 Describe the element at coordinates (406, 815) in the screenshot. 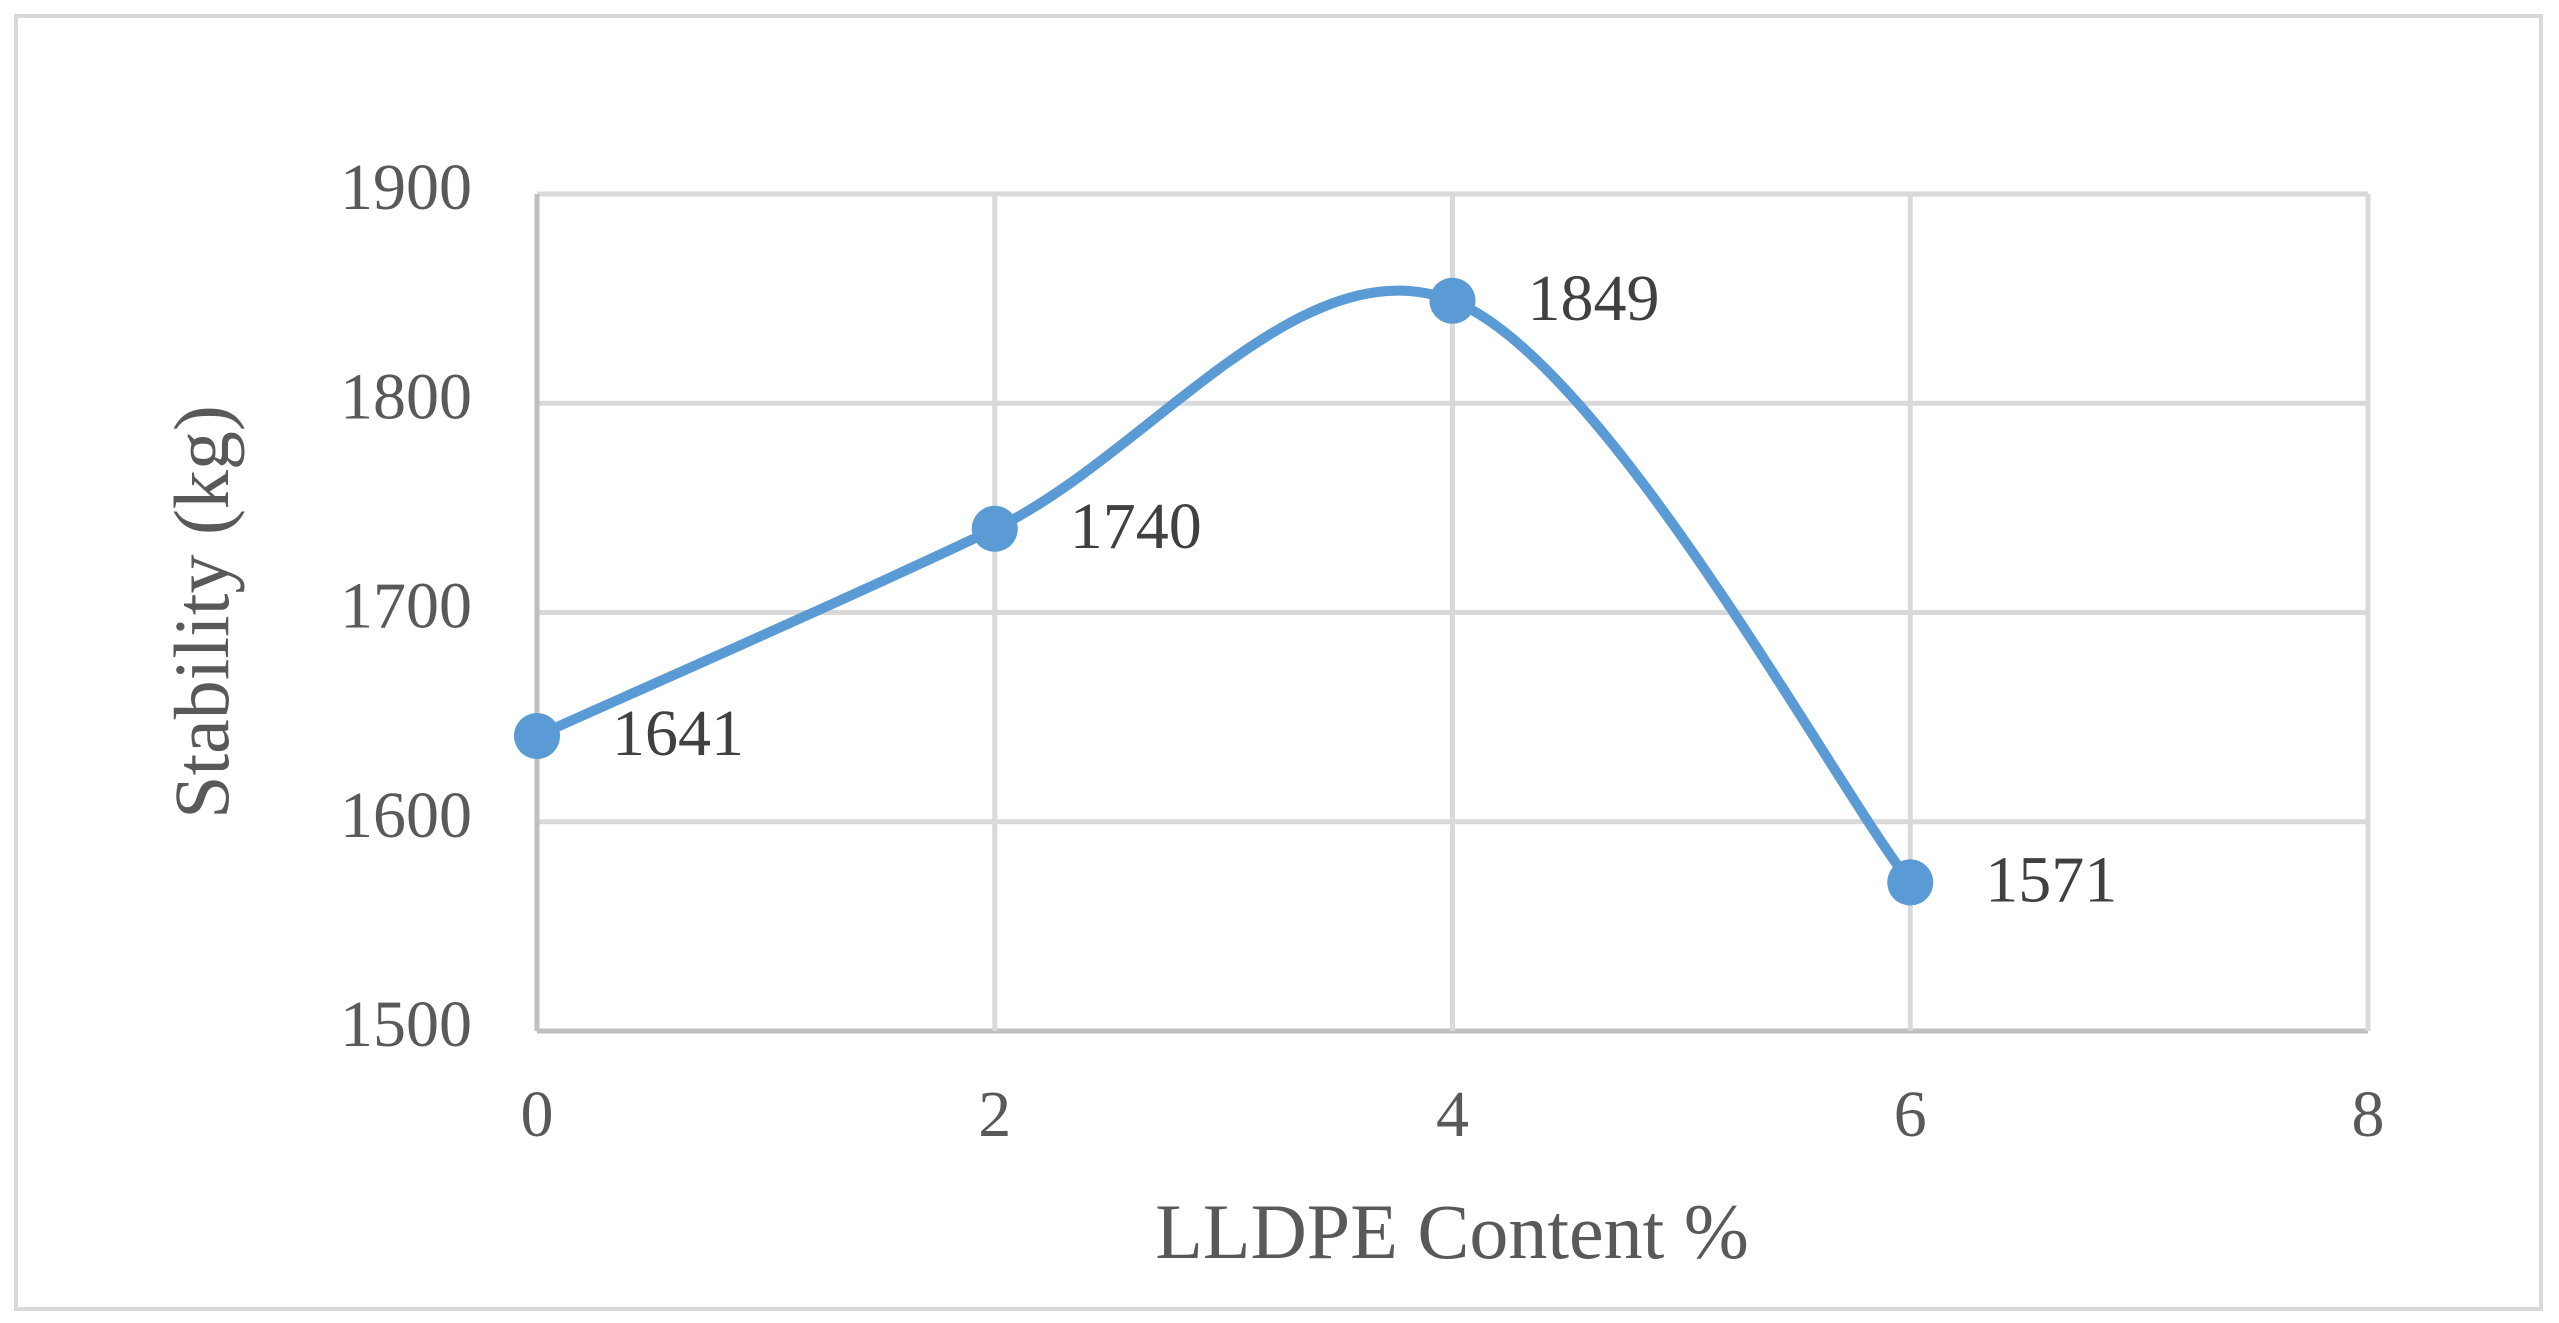

I see `y-tick-label: 1600` at that location.